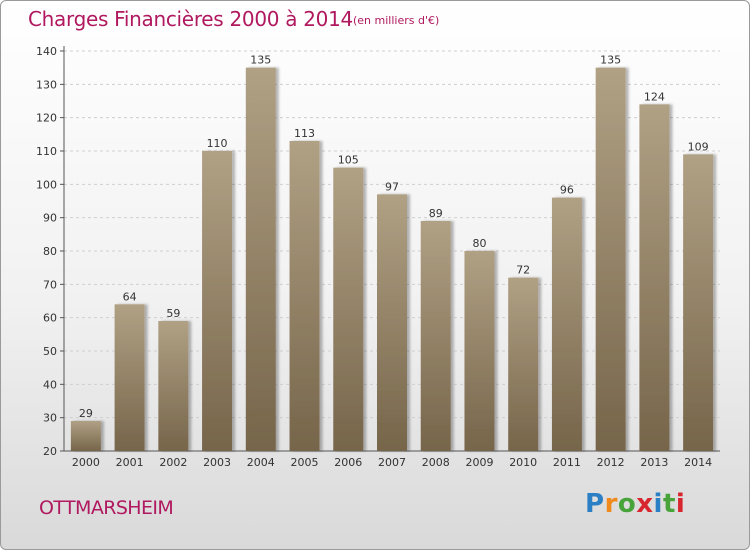 This screenshot has width=750, height=550. Describe the element at coordinates (304, 133) in the screenshot. I see `data-label-2005: 113` at that location.